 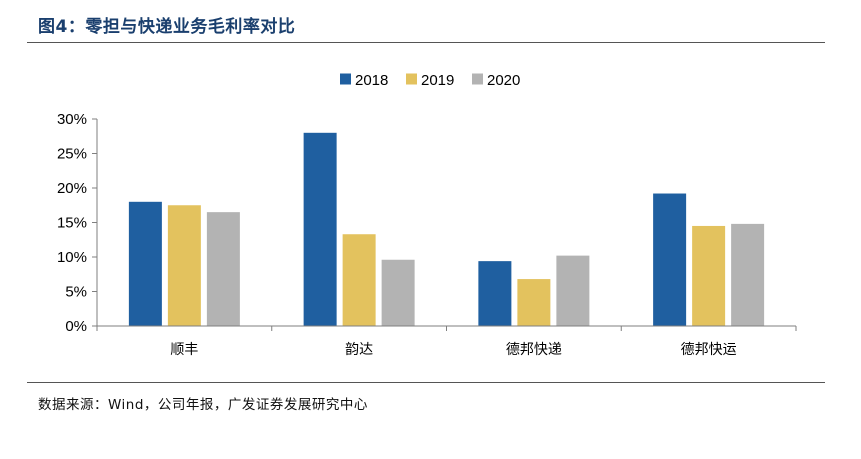 What do you see at coordinates (477, 79) in the screenshot?
I see `legend-swatch-2020` at bounding box center [477, 79].